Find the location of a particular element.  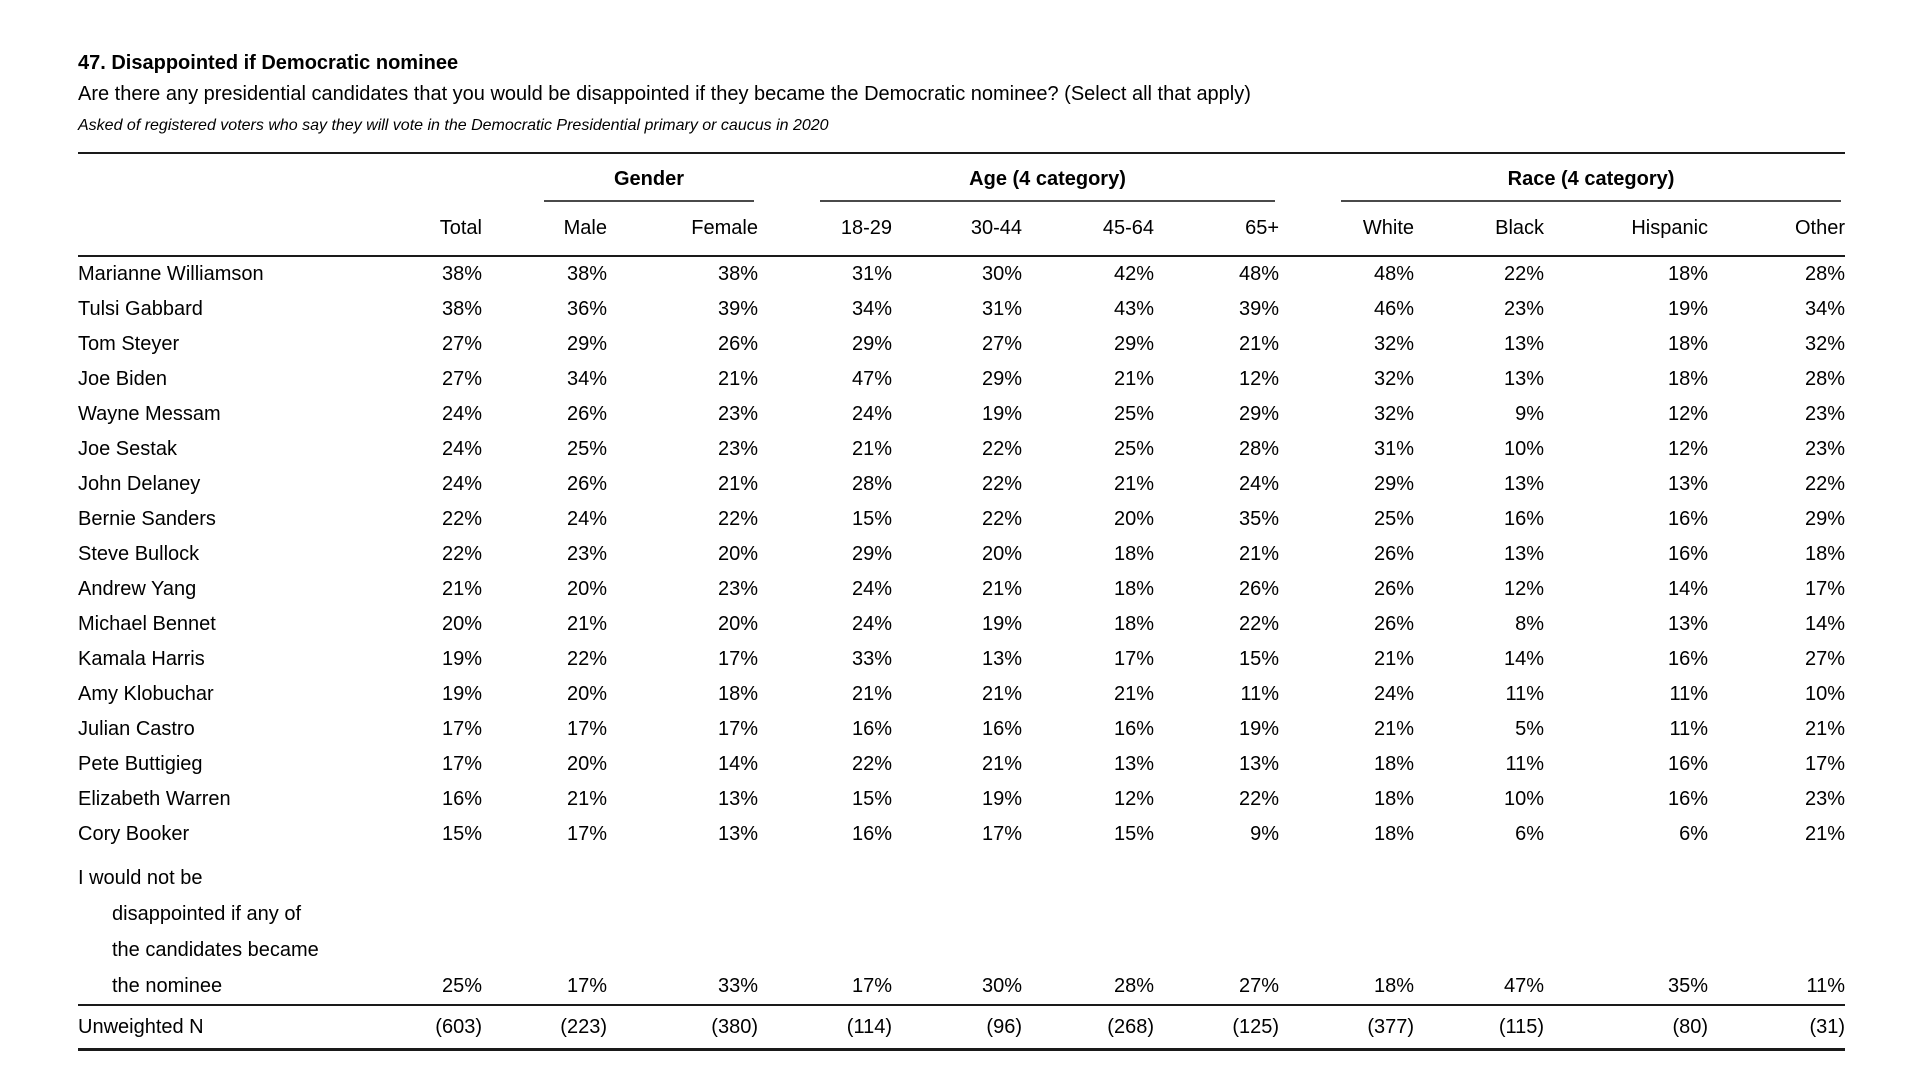

footer-value-cell: (603) is located at coordinates (430, 1027).